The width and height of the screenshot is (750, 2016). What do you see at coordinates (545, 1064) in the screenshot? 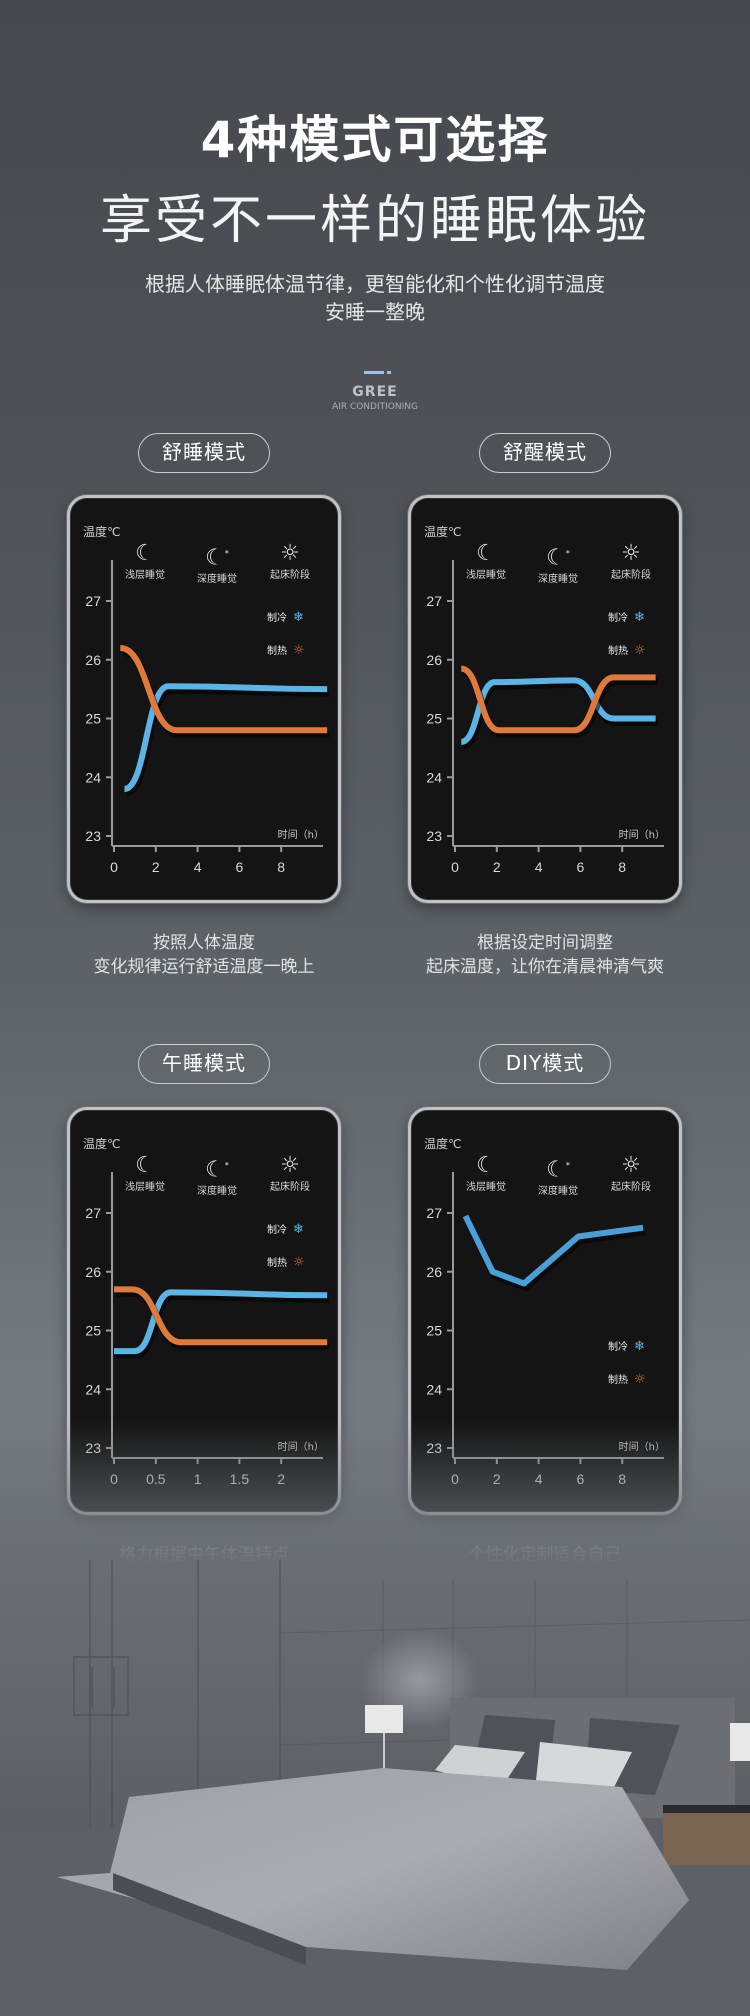
I see `mode-tab-4: DIY模式` at bounding box center [545, 1064].